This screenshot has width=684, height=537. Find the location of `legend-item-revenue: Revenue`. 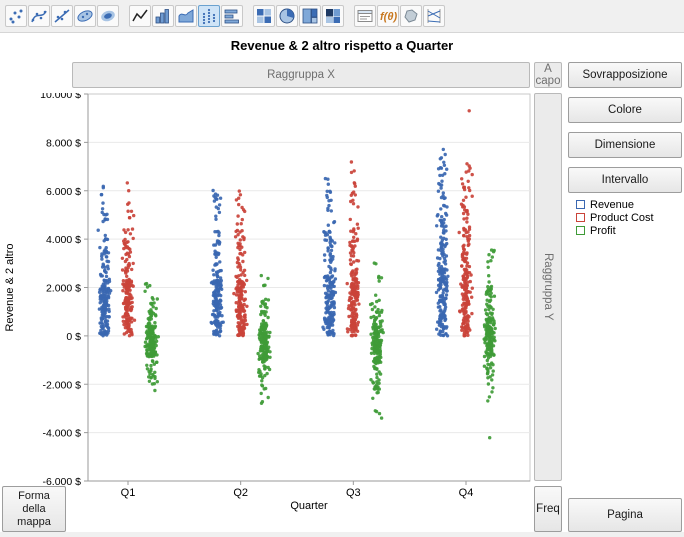

legend-item-revenue: Revenue is located at coordinates (615, 204).